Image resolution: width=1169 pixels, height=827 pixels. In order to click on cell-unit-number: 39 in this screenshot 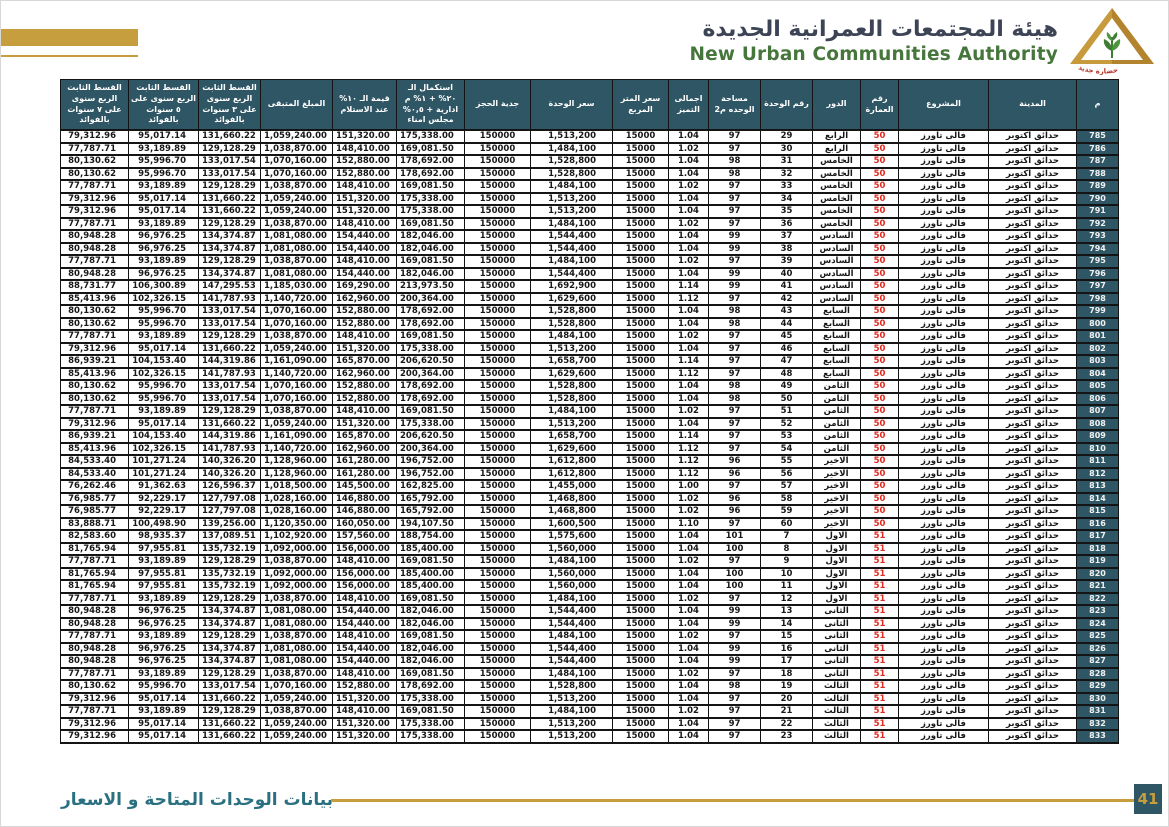, I will do `click(786, 261)`.